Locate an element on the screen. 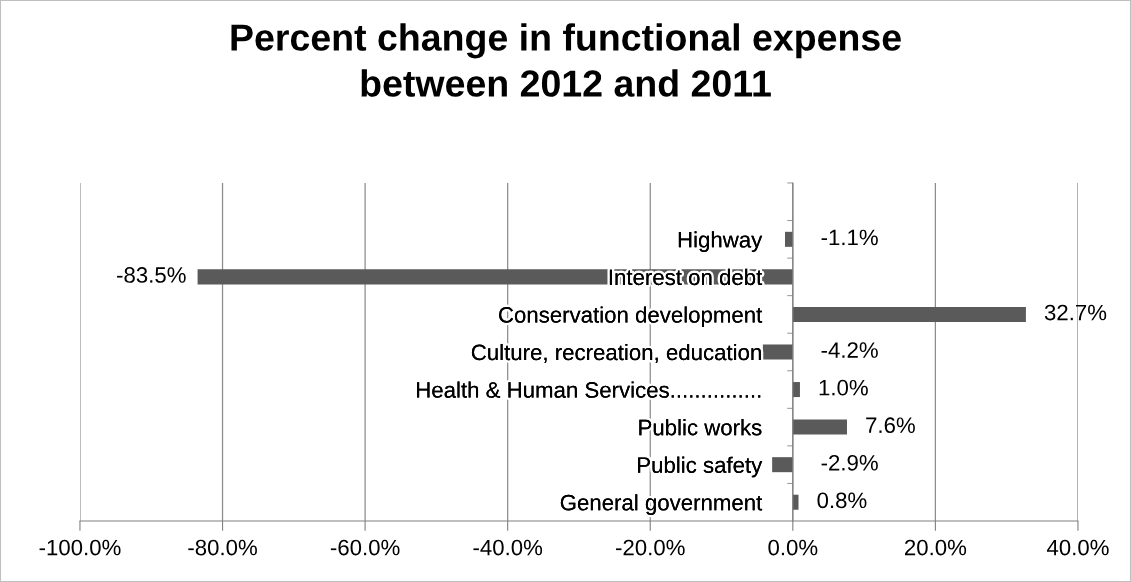 The height and width of the screenshot is (582, 1131). data-label: 32.7% is located at coordinates (1075, 312).